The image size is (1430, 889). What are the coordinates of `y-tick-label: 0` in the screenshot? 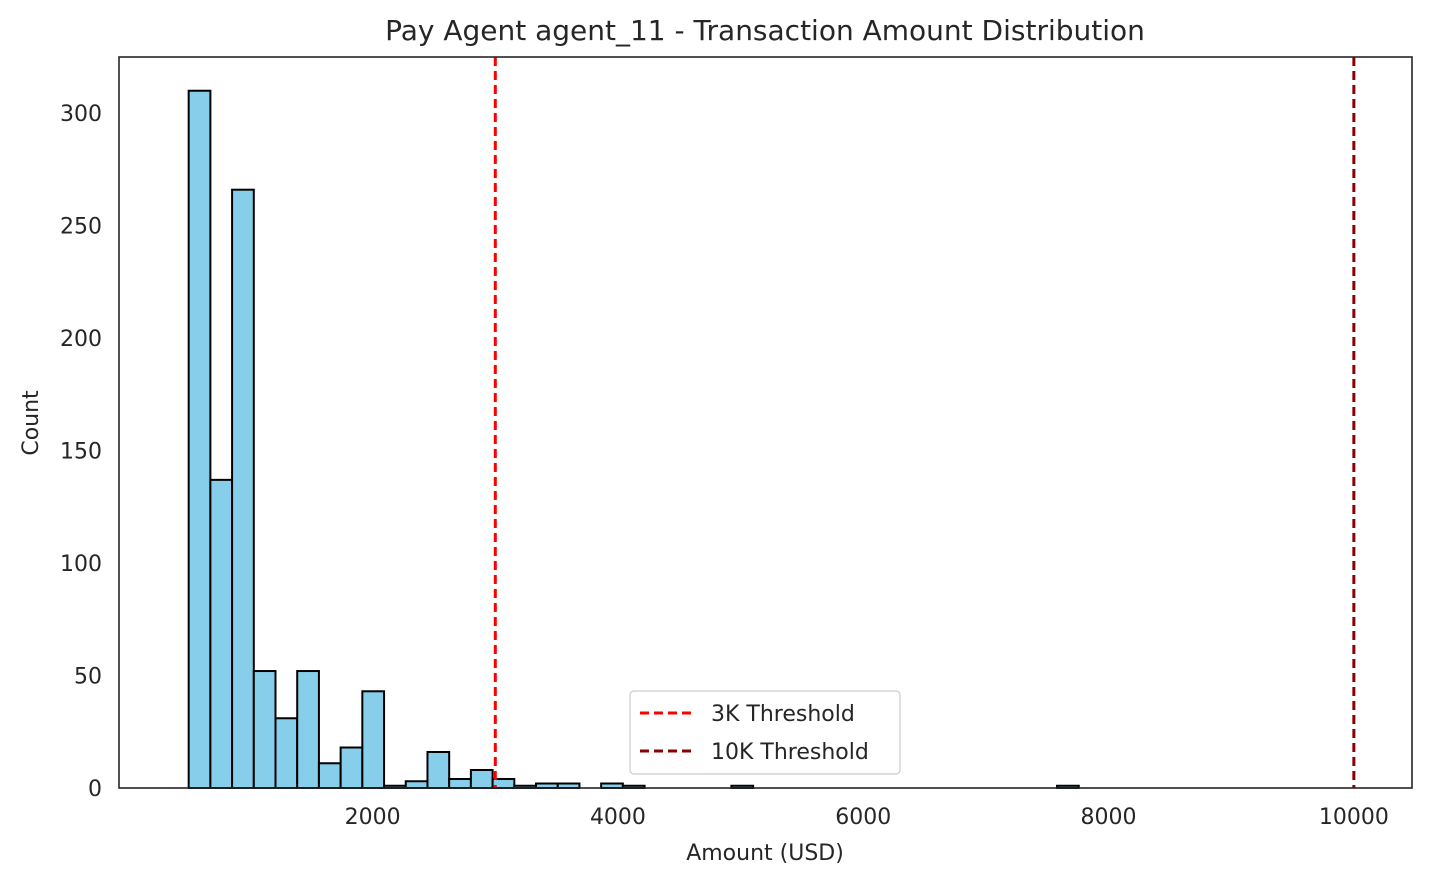 It's located at (95, 789).